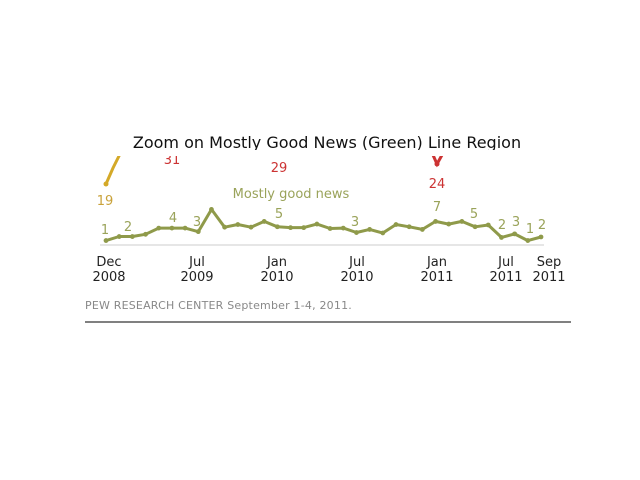  I want to click on series-line-mostly-good-news, so click(323, 225).